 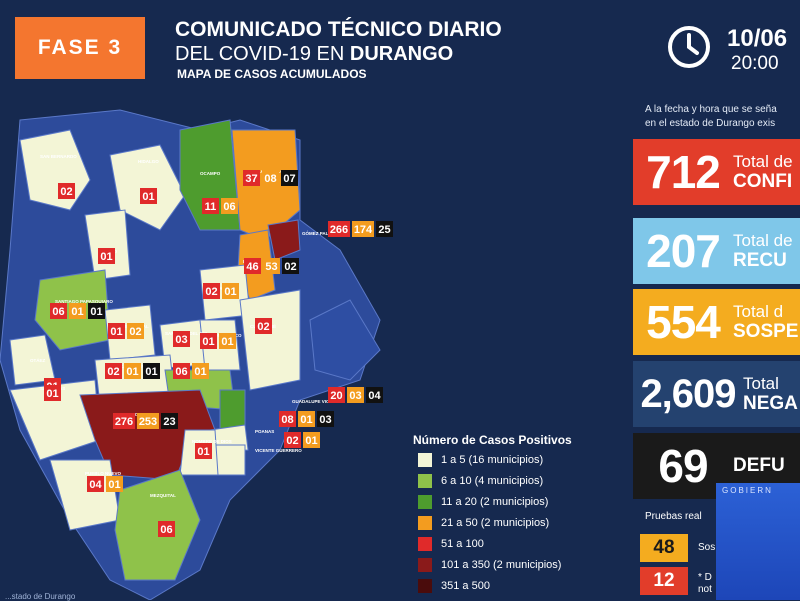 What do you see at coordinates (339, 230) in the screenshot?
I see `count-value: 266` at bounding box center [339, 230].